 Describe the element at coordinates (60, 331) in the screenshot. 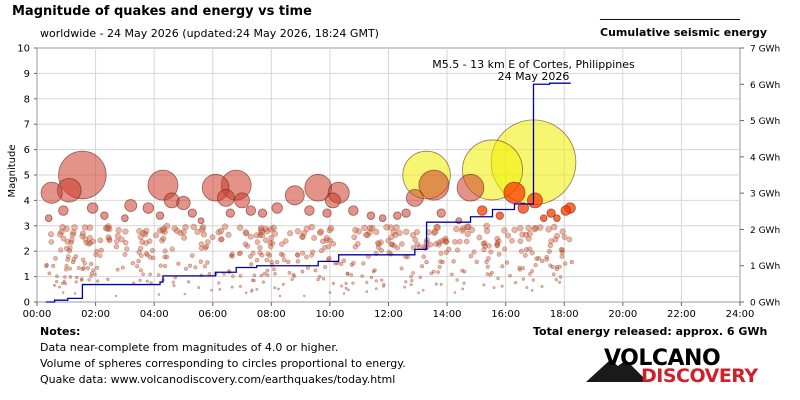

I see `notes-title: Notes:` at that location.